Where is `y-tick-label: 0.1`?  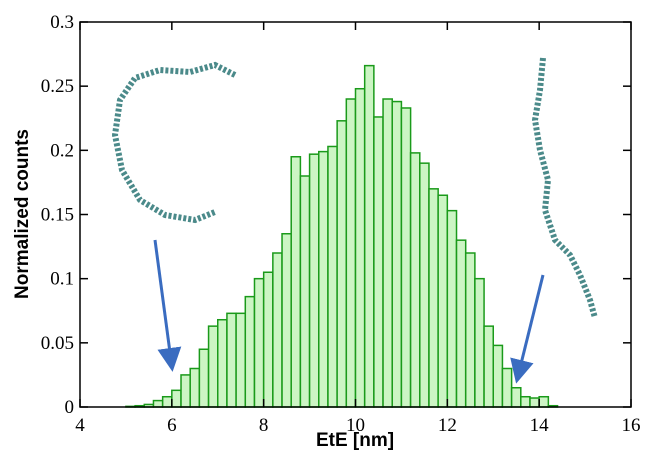 y-tick-label: 0.1 is located at coordinates (62, 279).